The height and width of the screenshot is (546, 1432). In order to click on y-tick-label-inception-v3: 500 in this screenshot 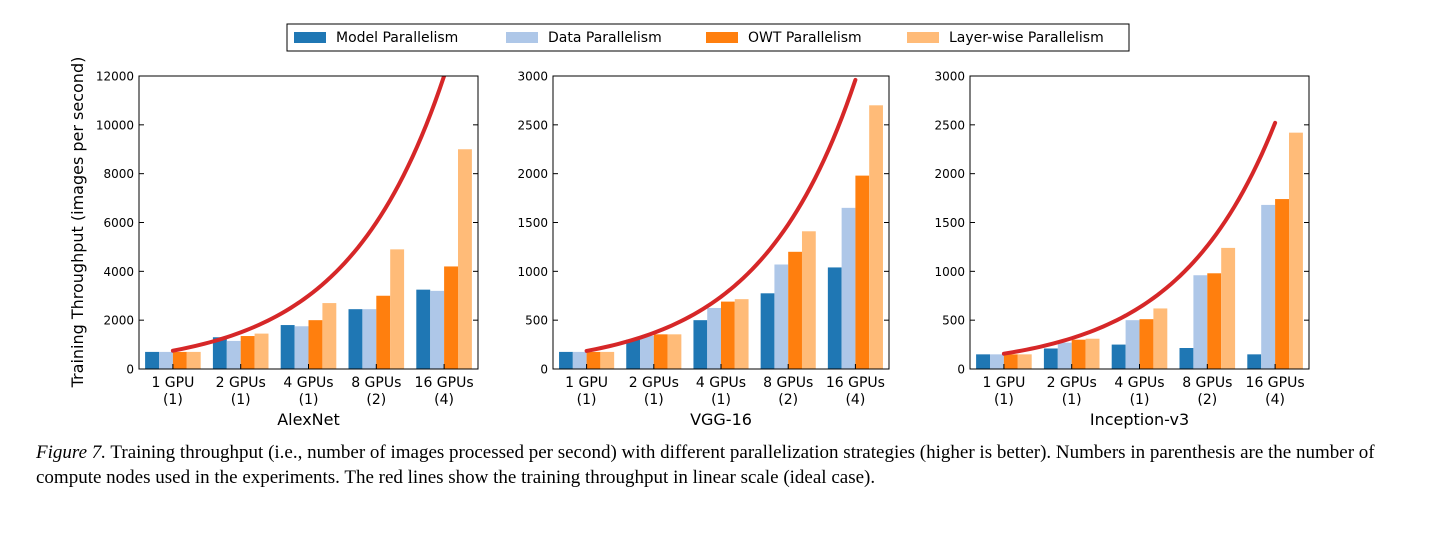, I will do `click(953, 321)`.